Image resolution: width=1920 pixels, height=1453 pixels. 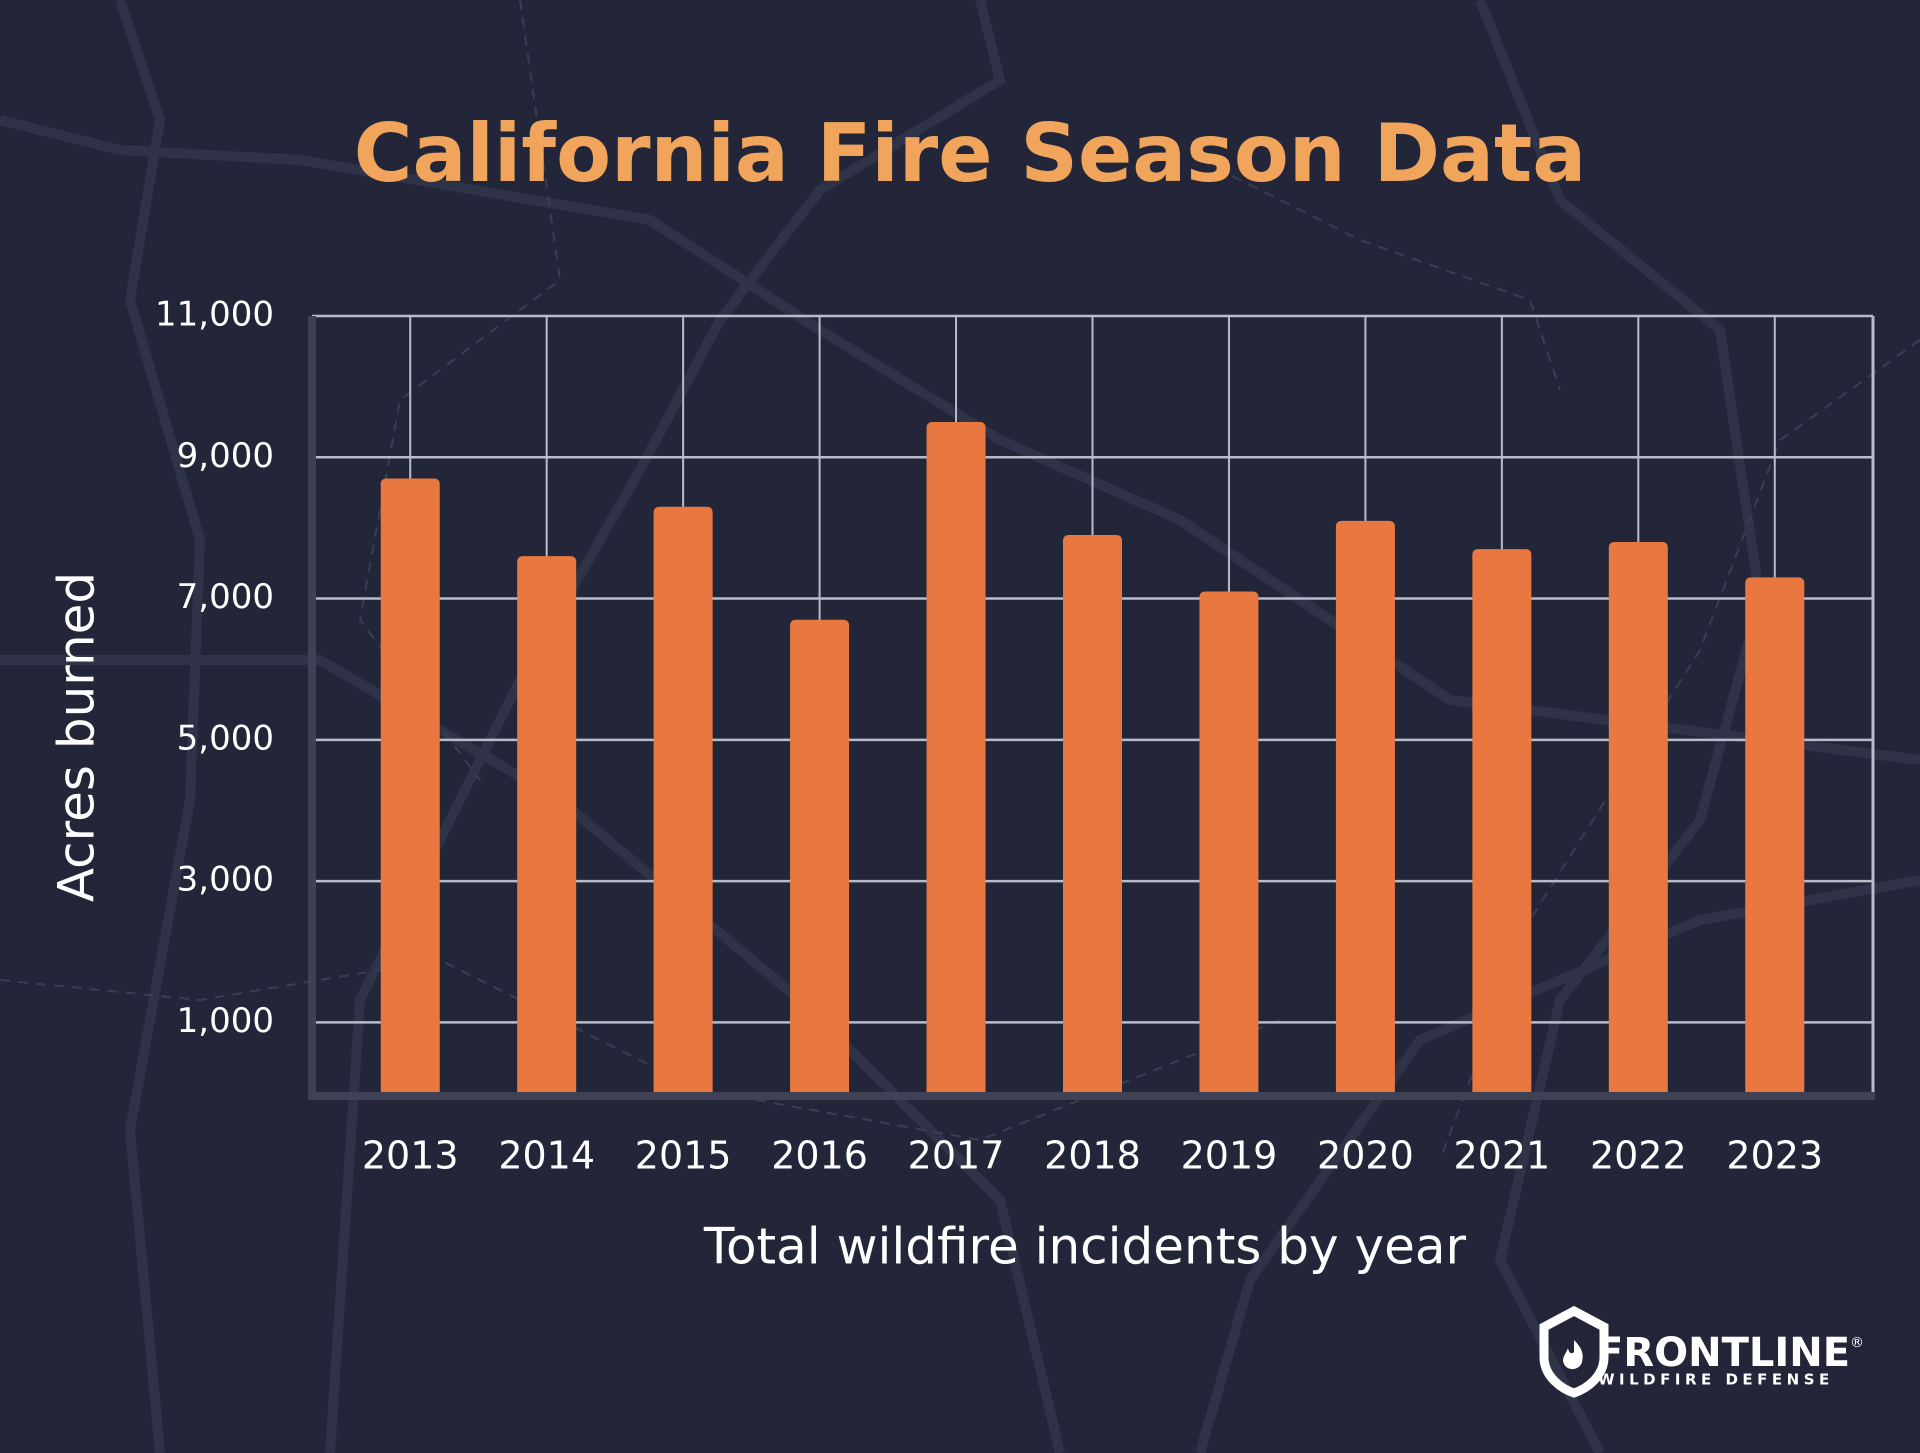 I want to click on x-tick-label: 2017, so click(x=956, y=1156).